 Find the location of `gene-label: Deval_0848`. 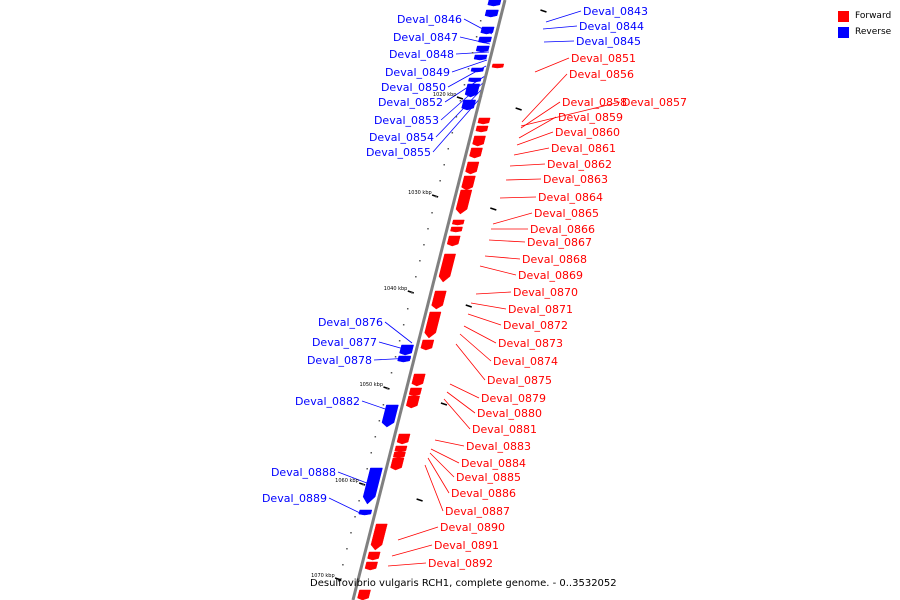

gene-label: Deval_0848 is located at coordinates (421, 54).